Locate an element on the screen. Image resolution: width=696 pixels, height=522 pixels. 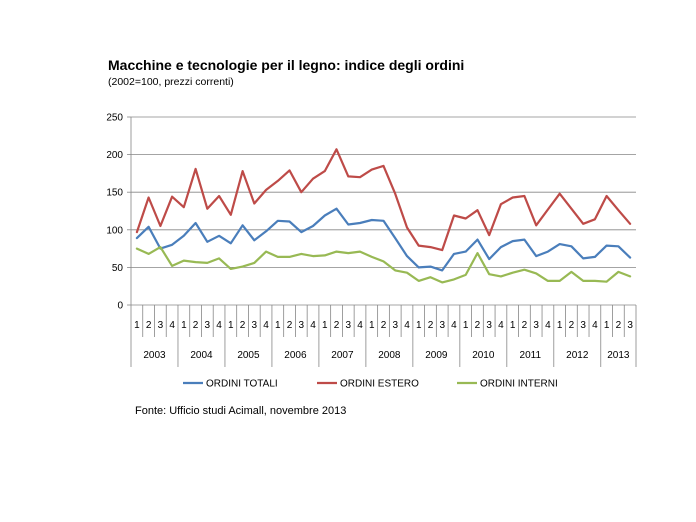
legend: ORDINI TOTALI ORDINI ESTERO ORDINI INTERNI is located at coordinates (370, 384).